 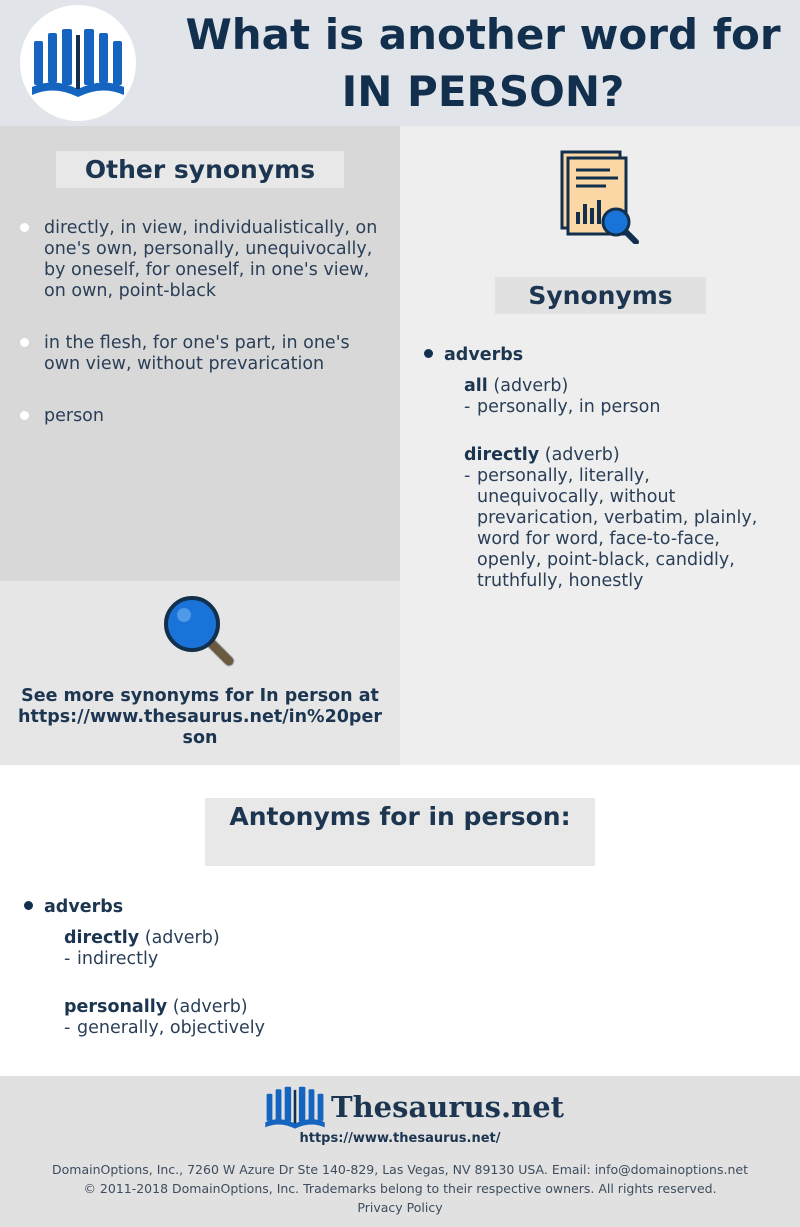 I want to click on antonyms-title: Antonyms for in person:, so click(x=400, y=832).